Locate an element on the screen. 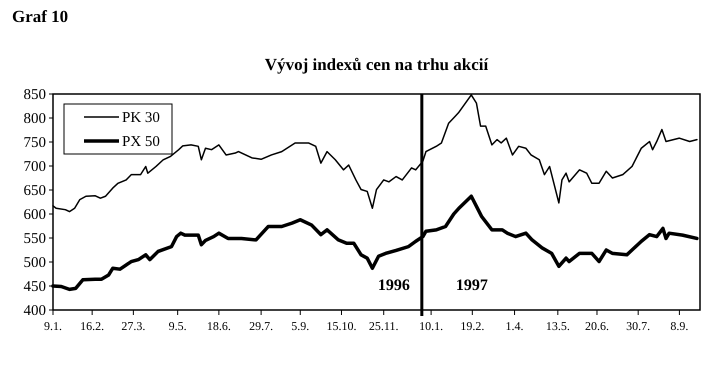  x-tick-label: 15.10. is located at coordinates (341, 326).